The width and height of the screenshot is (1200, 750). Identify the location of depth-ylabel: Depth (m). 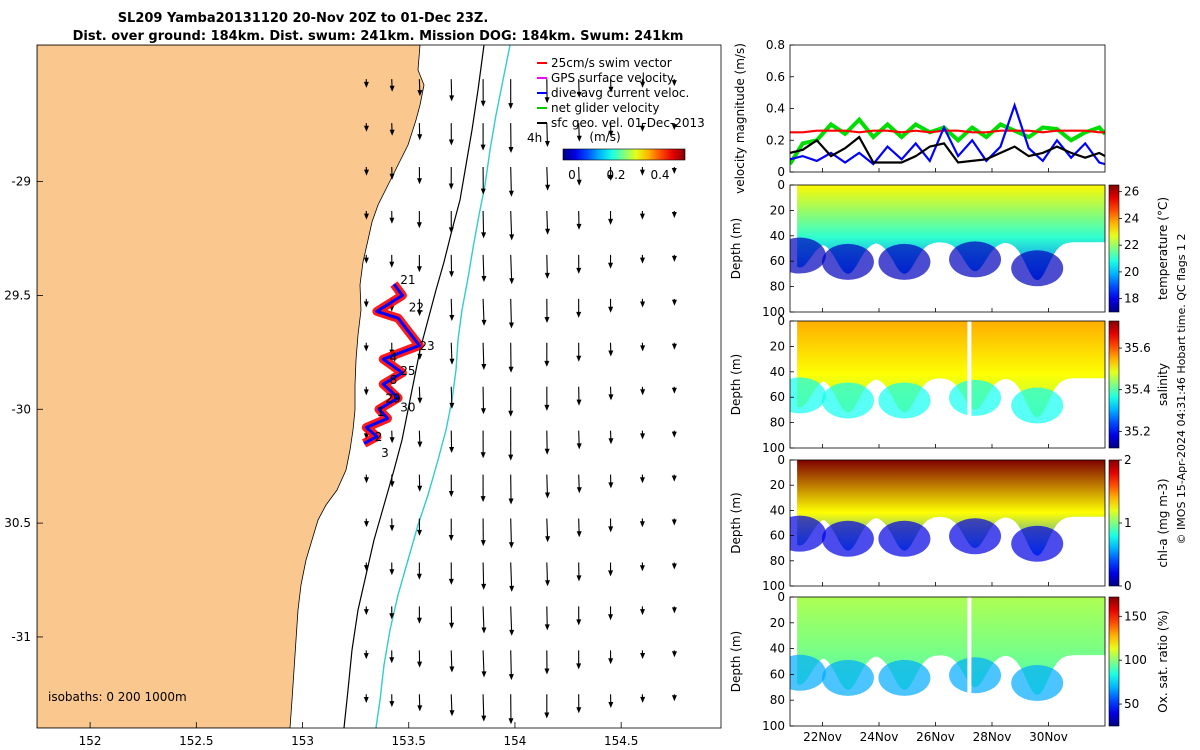
(736, 384).